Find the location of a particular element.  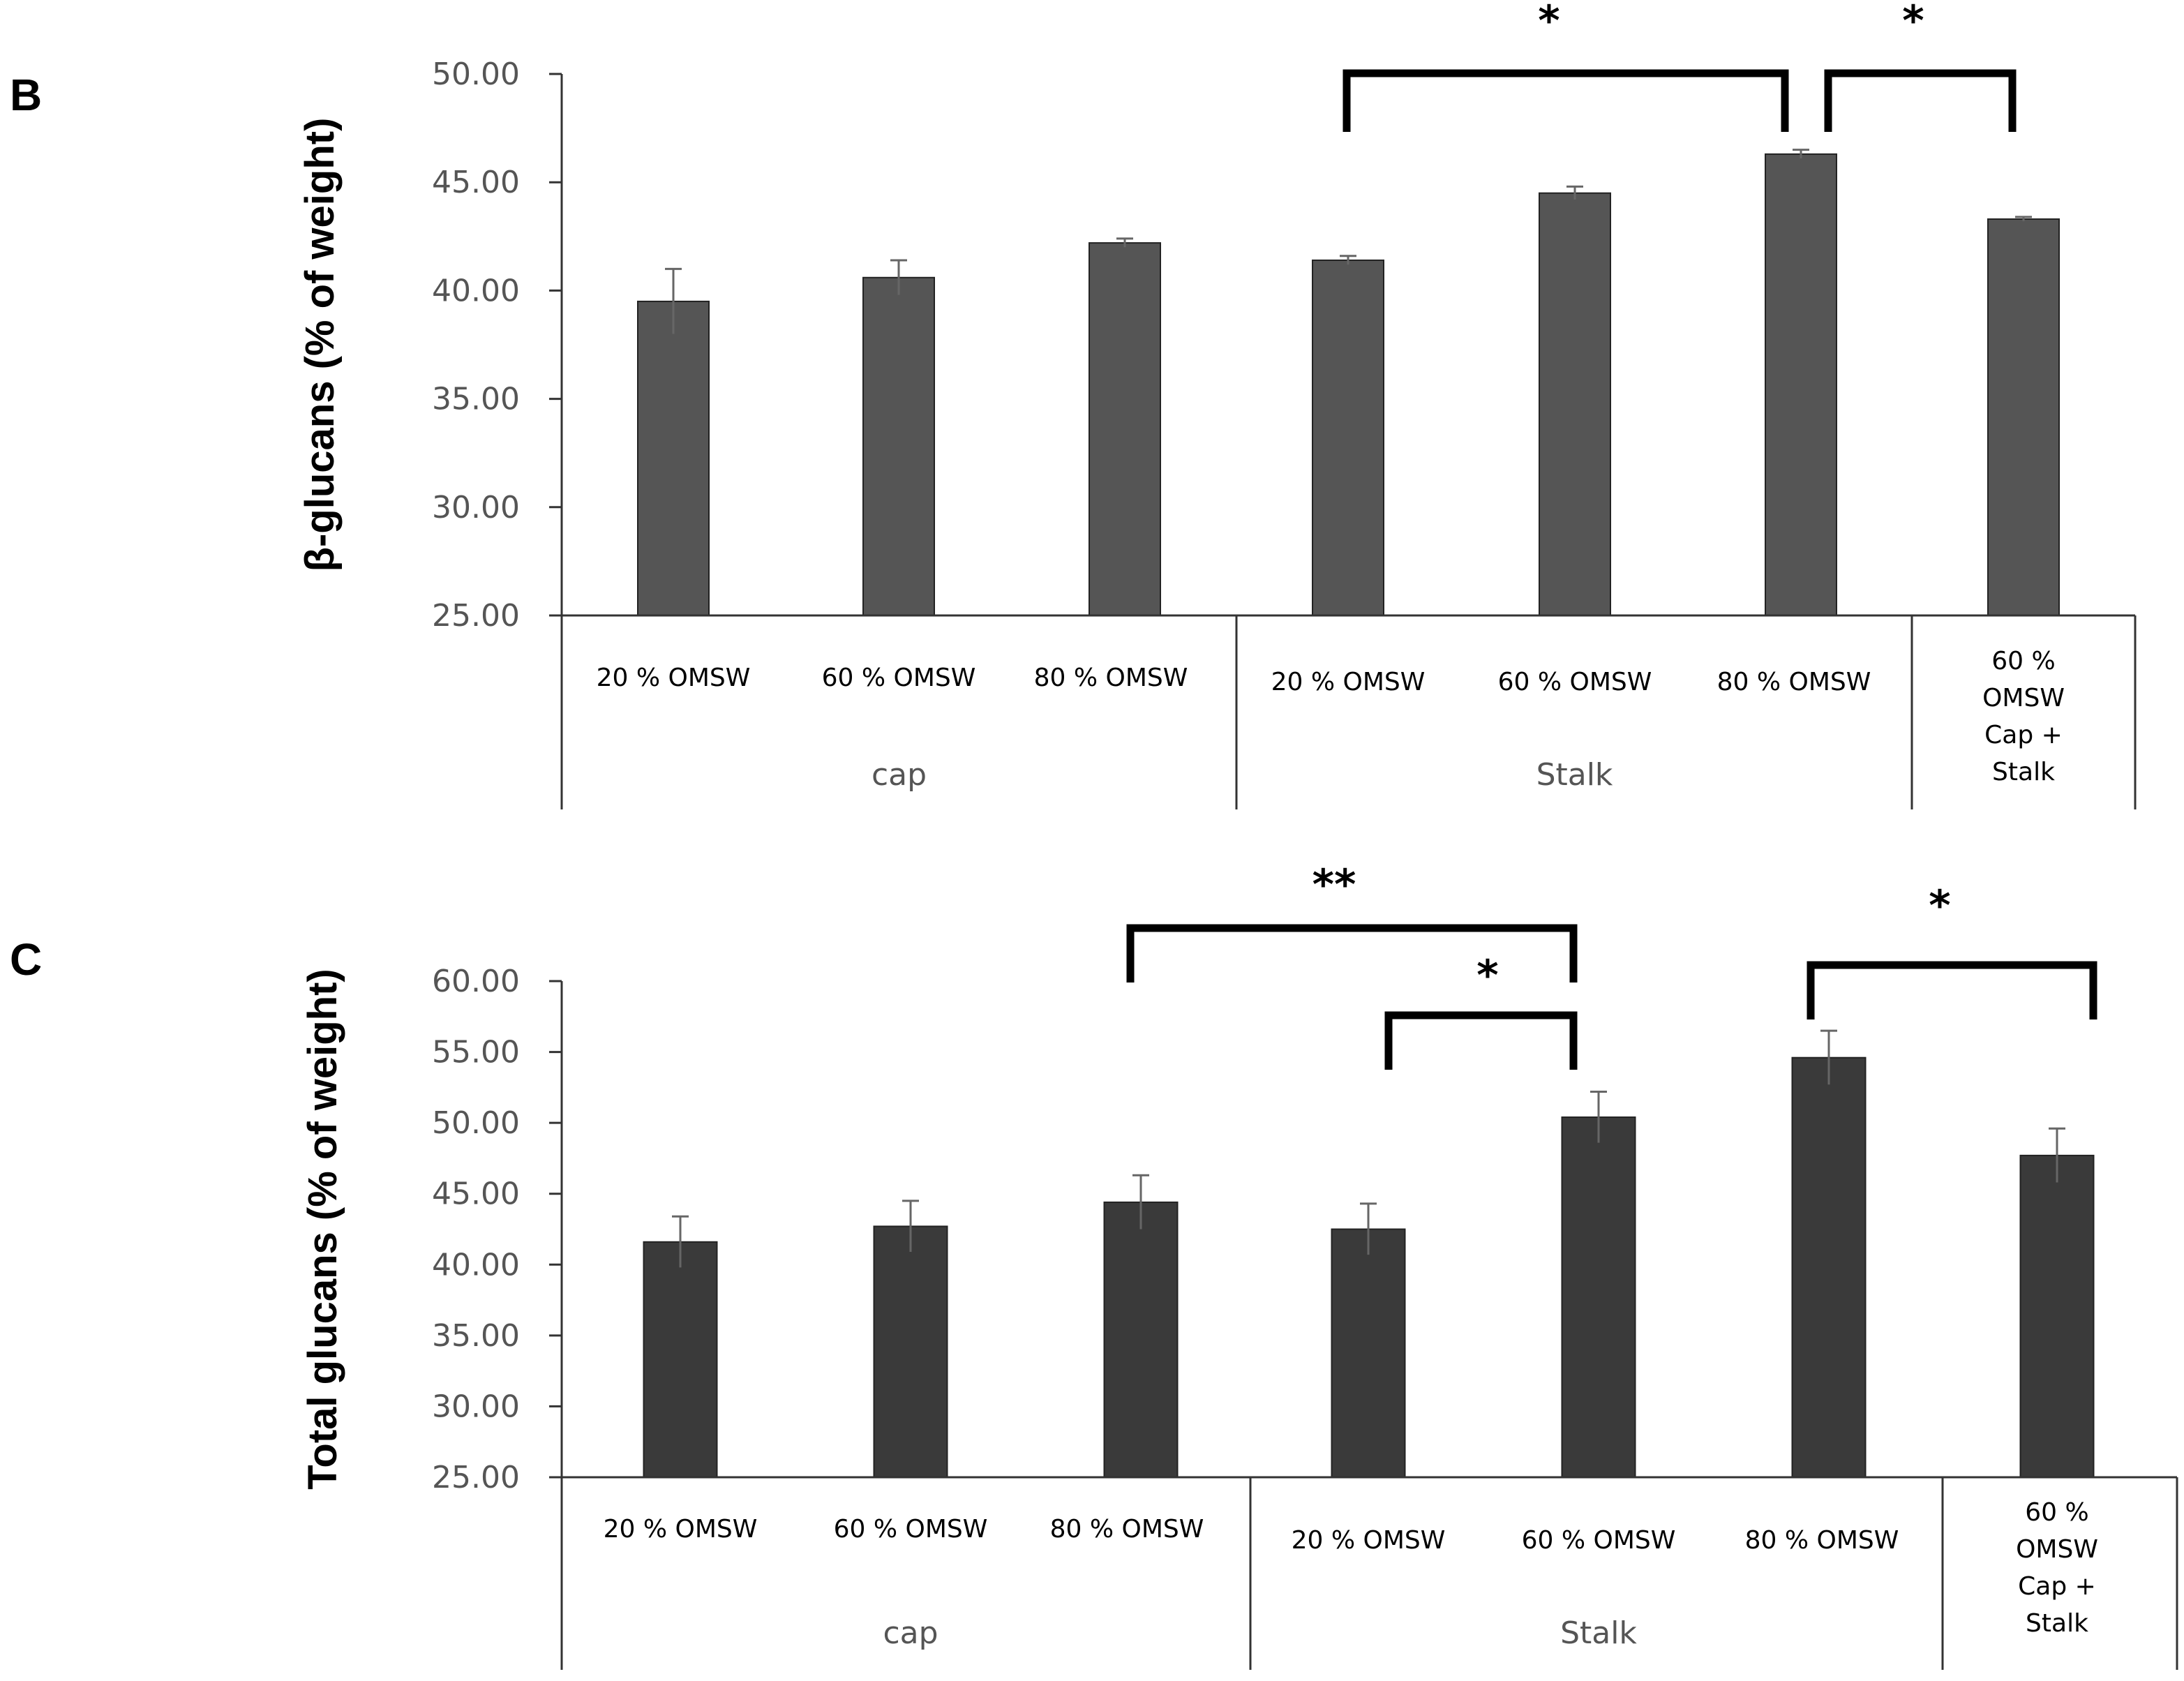

y-tick-label: 55.00 is located at coordinates (476, 1052).